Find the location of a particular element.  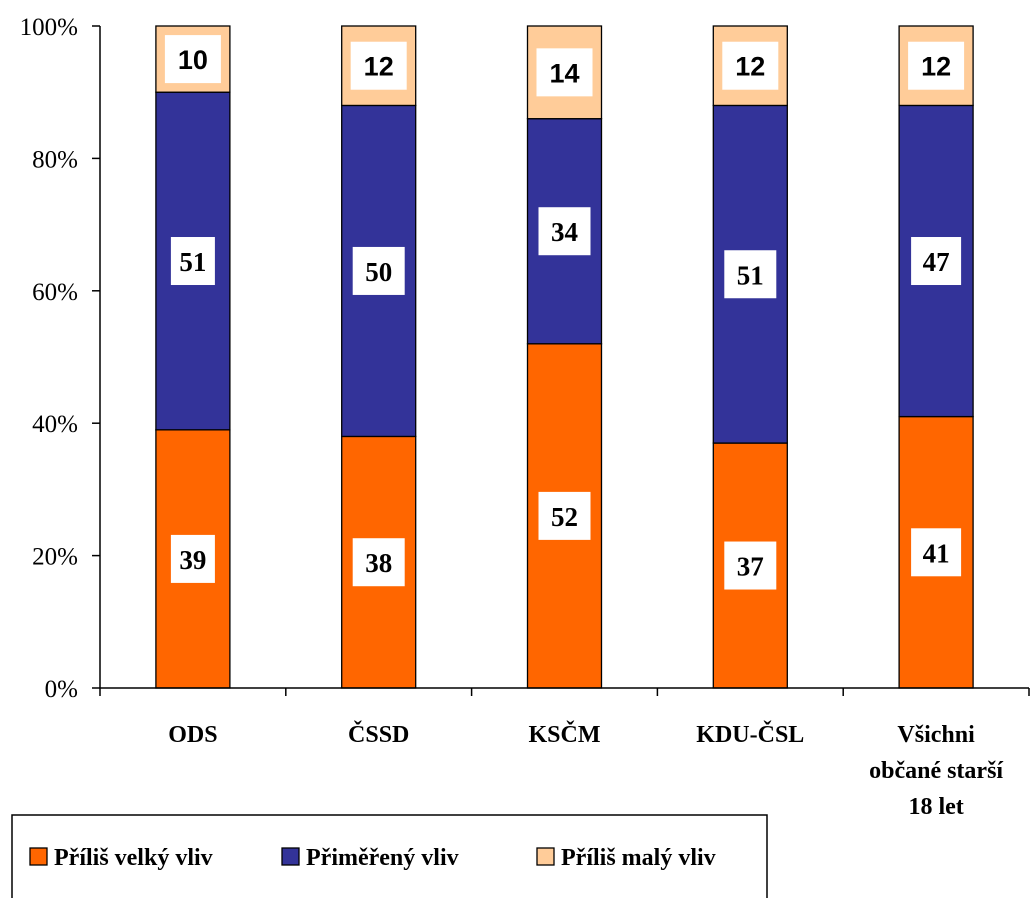

data-label: 10 is located at coordinates (193, 60).